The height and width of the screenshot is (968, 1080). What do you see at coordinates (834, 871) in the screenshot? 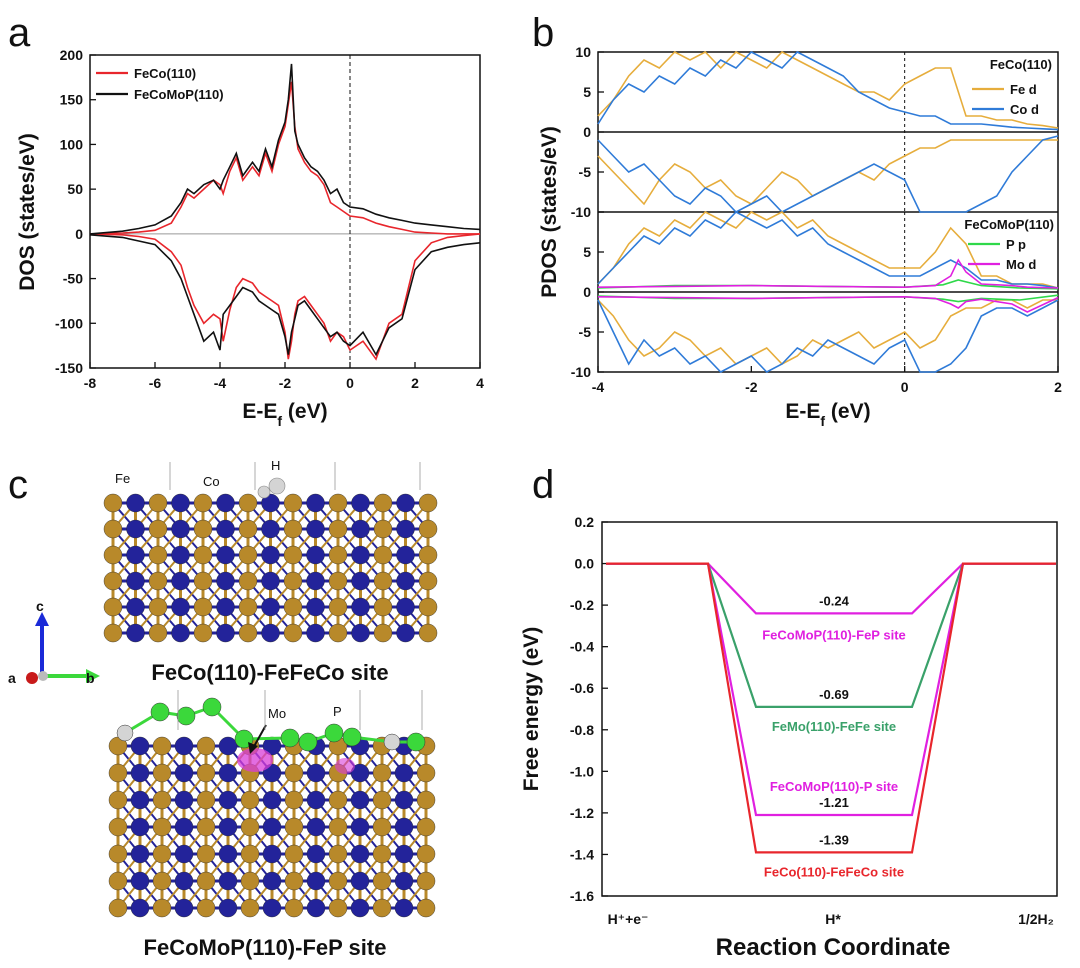
I see `d-series-name-label: FeCo(110)-FeFeCo site` at bounding box center [834, 871].